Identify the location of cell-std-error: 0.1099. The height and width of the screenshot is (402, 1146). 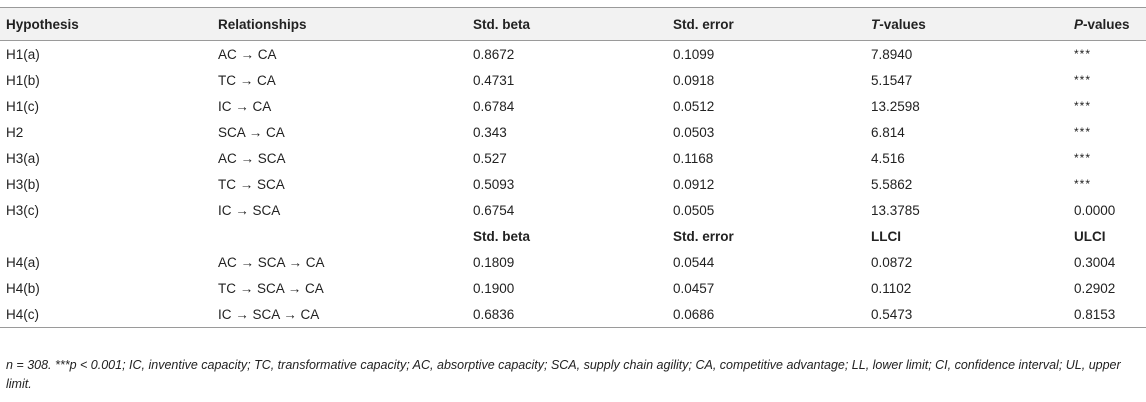
(694, 54).